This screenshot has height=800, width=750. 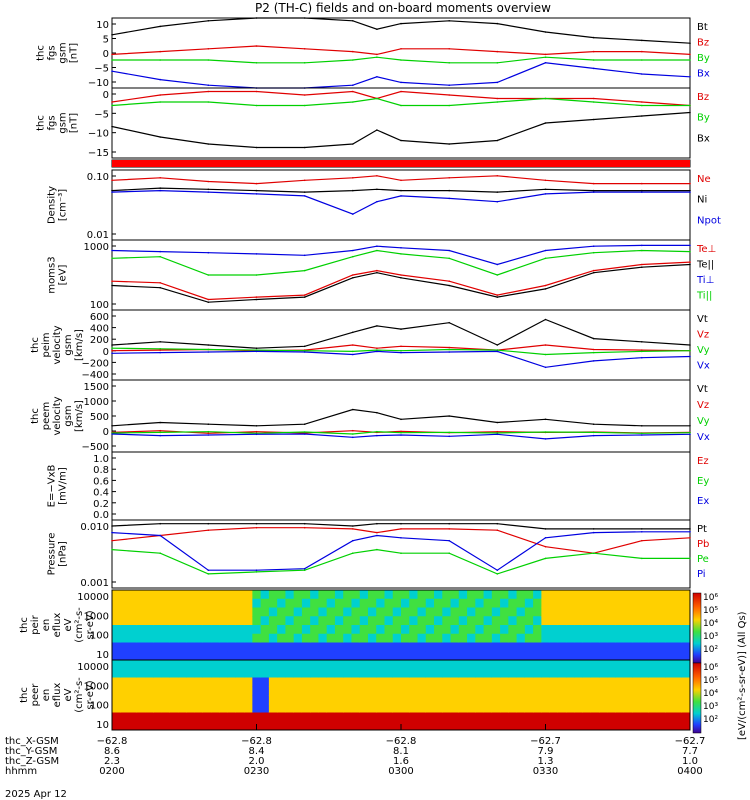 I want to click on colorbar-tick: 10², so click(x=710, y=720).